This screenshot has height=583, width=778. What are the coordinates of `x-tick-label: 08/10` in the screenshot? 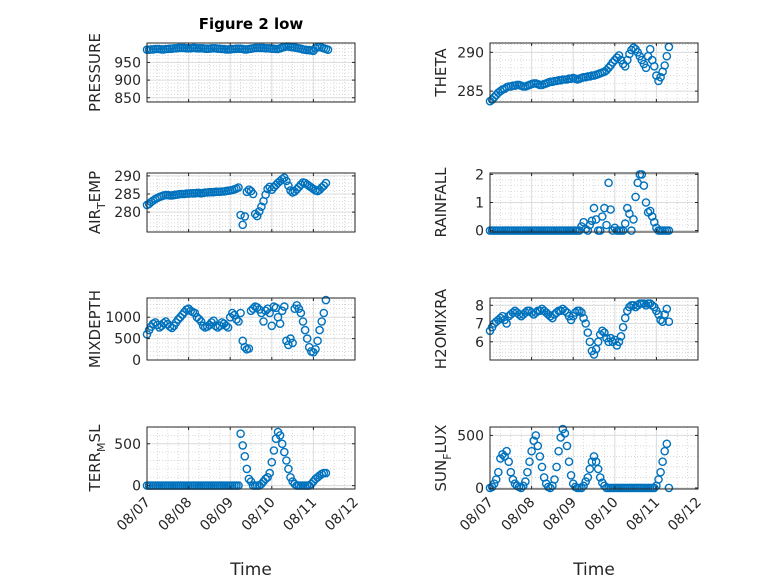 It's located at (602, 515).